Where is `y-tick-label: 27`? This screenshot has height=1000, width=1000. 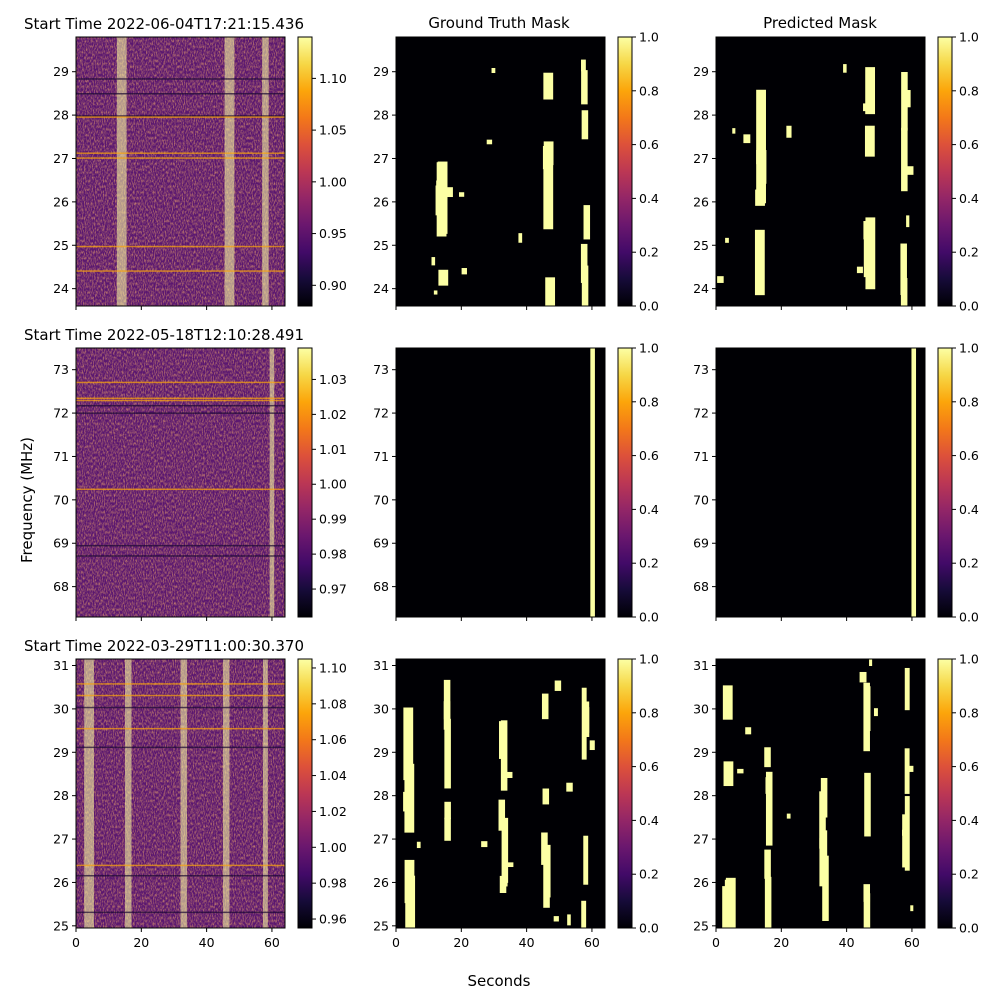
y-tick-label: 27 is located at coordinates (701, 158).